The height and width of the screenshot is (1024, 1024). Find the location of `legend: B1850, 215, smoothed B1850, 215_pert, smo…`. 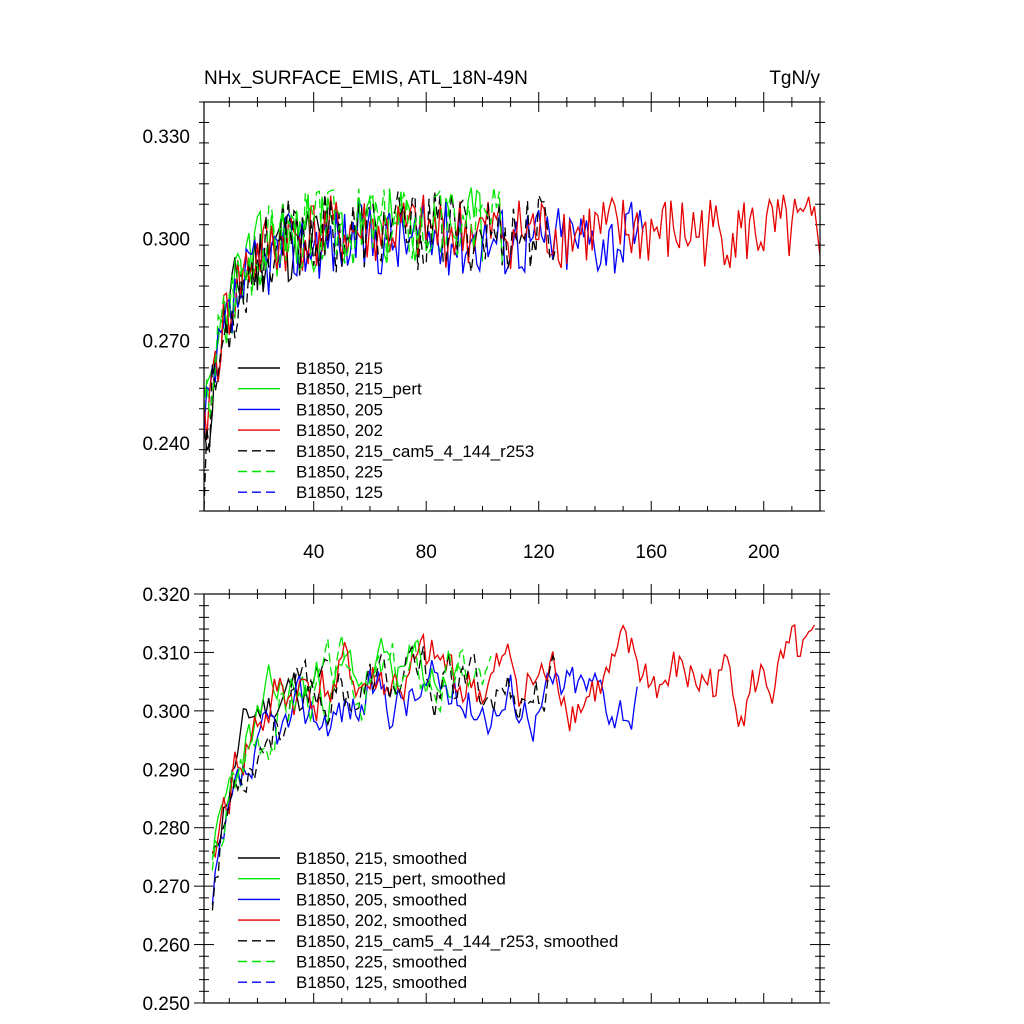

legend: B1850, 215, smoothed B1850, 215_pert, smo… is located at coordinates (428, 920).